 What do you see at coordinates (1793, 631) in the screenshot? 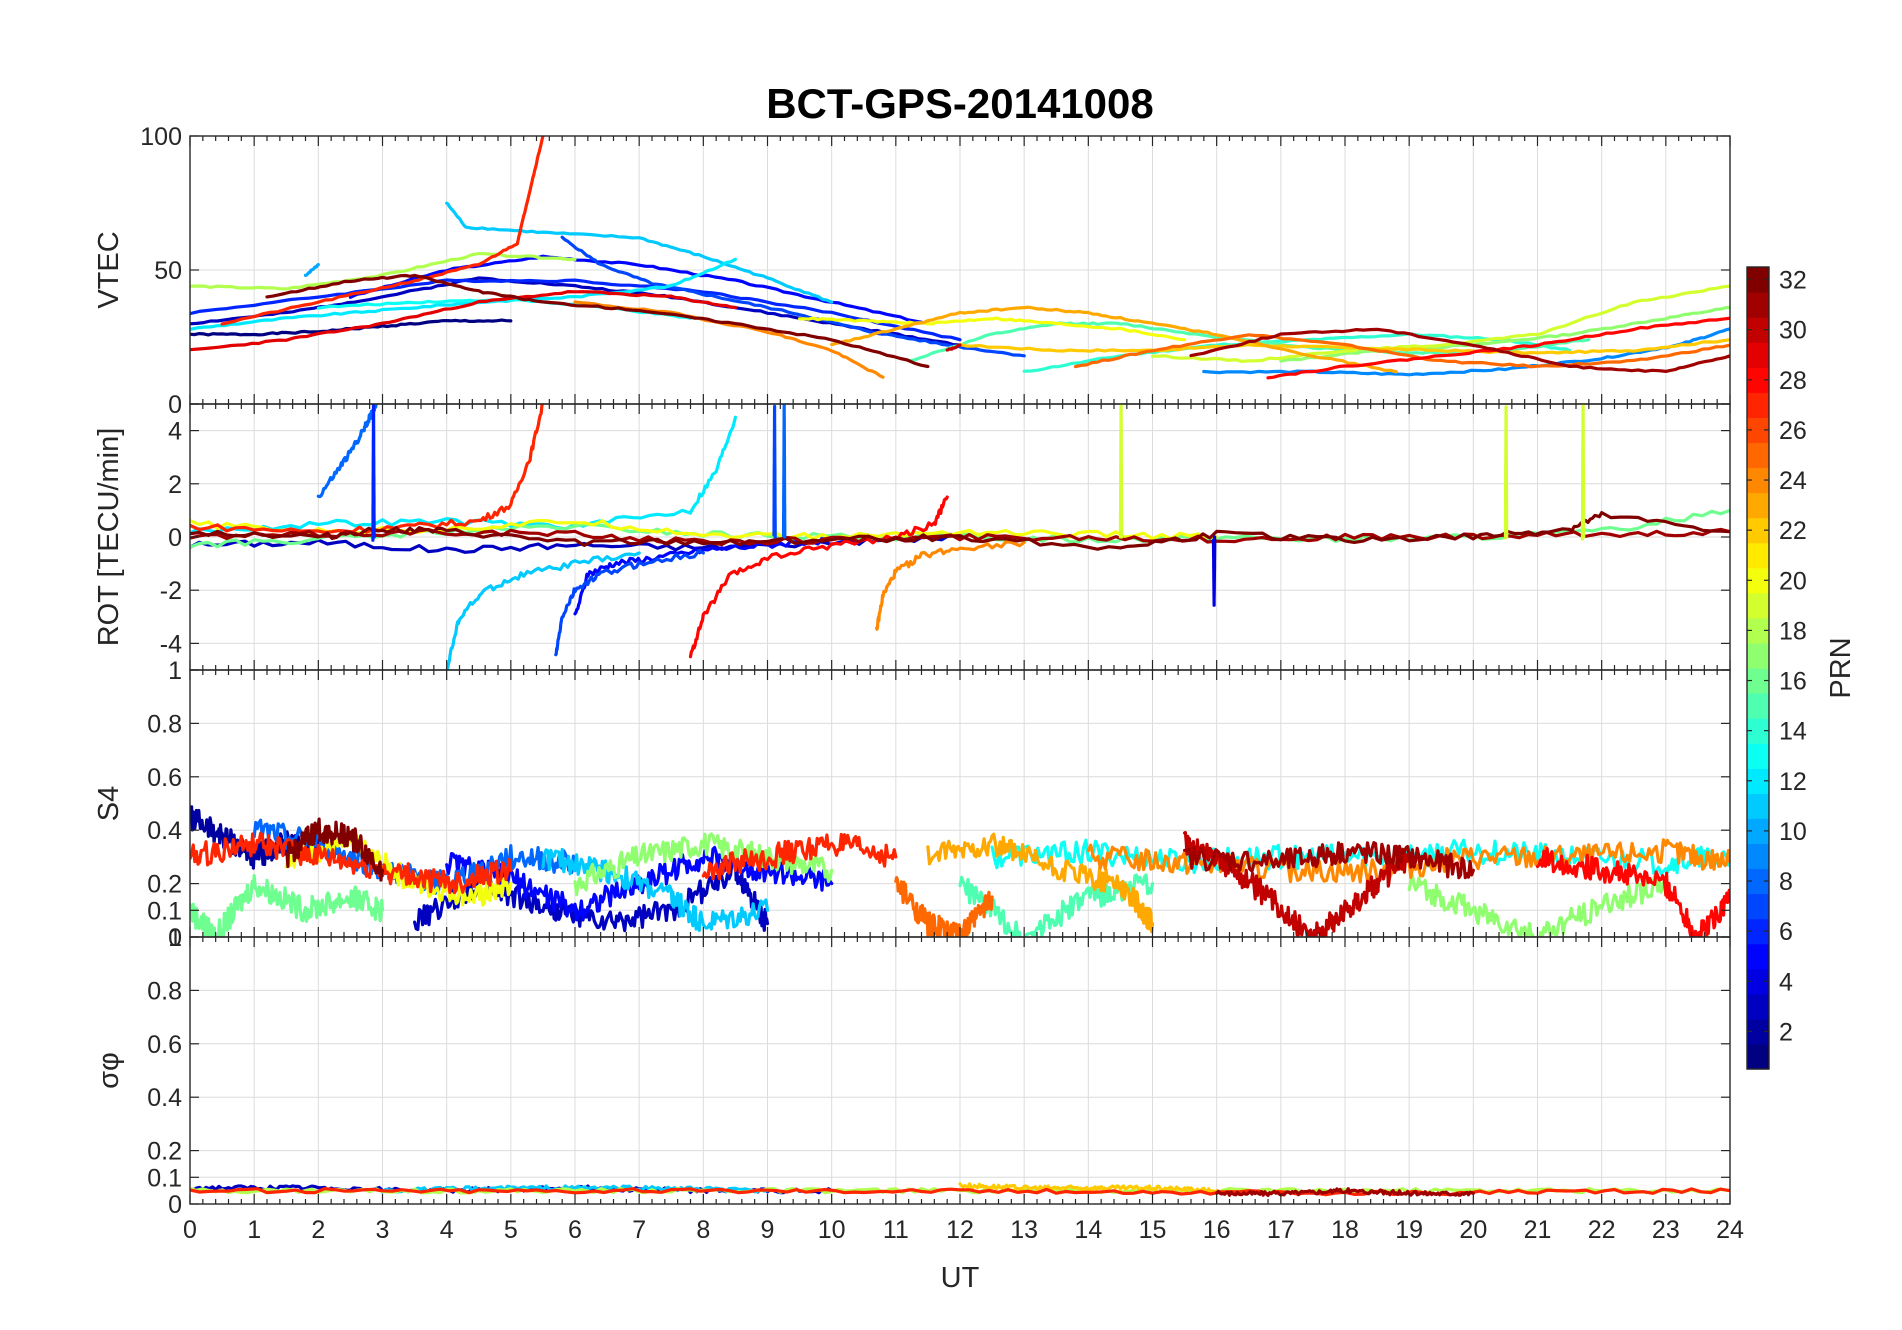
I see `colorbar-tick-label: 18` at bounding box center [1793, 631].